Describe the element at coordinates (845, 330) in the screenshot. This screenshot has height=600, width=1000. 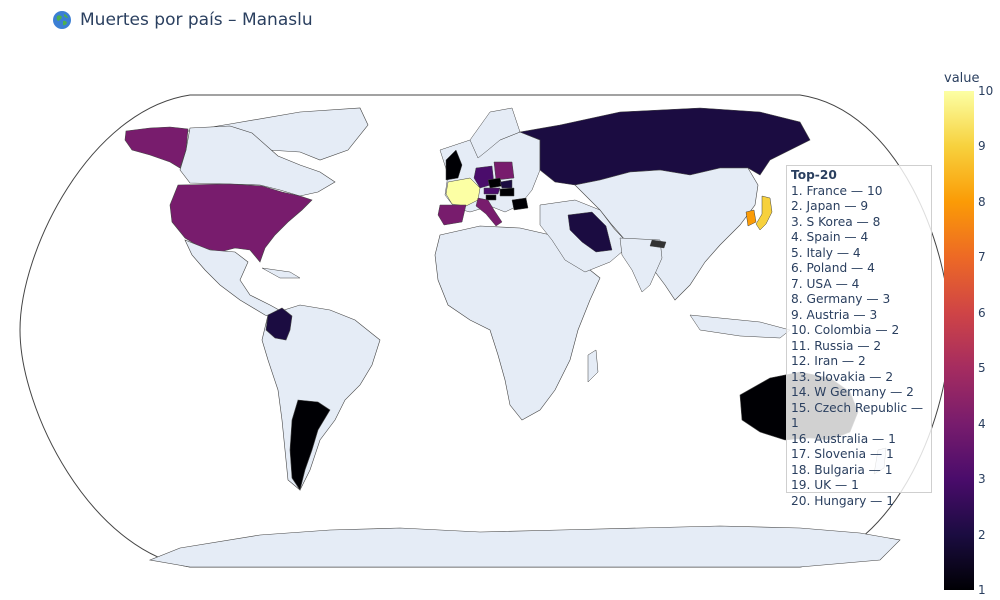
I see `top20-item: 10. Colombia — 2` at that location.